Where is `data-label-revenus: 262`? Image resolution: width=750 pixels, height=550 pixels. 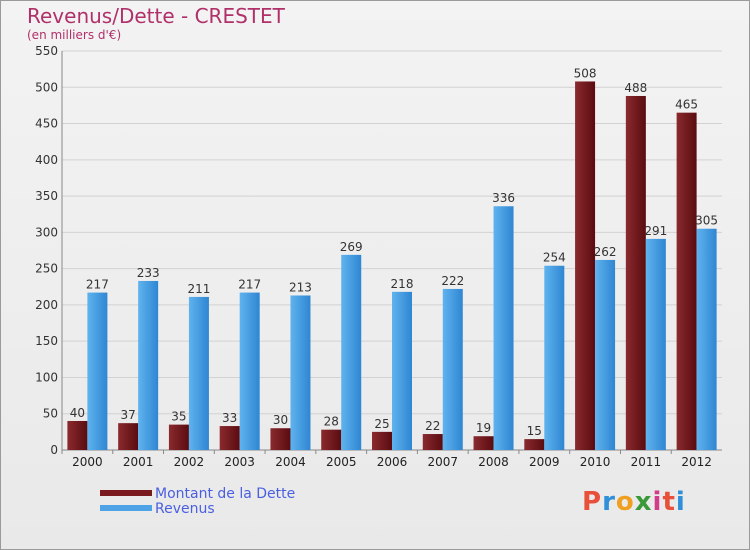 data-label-revenus: 262 is located at coordinates (605, 252).